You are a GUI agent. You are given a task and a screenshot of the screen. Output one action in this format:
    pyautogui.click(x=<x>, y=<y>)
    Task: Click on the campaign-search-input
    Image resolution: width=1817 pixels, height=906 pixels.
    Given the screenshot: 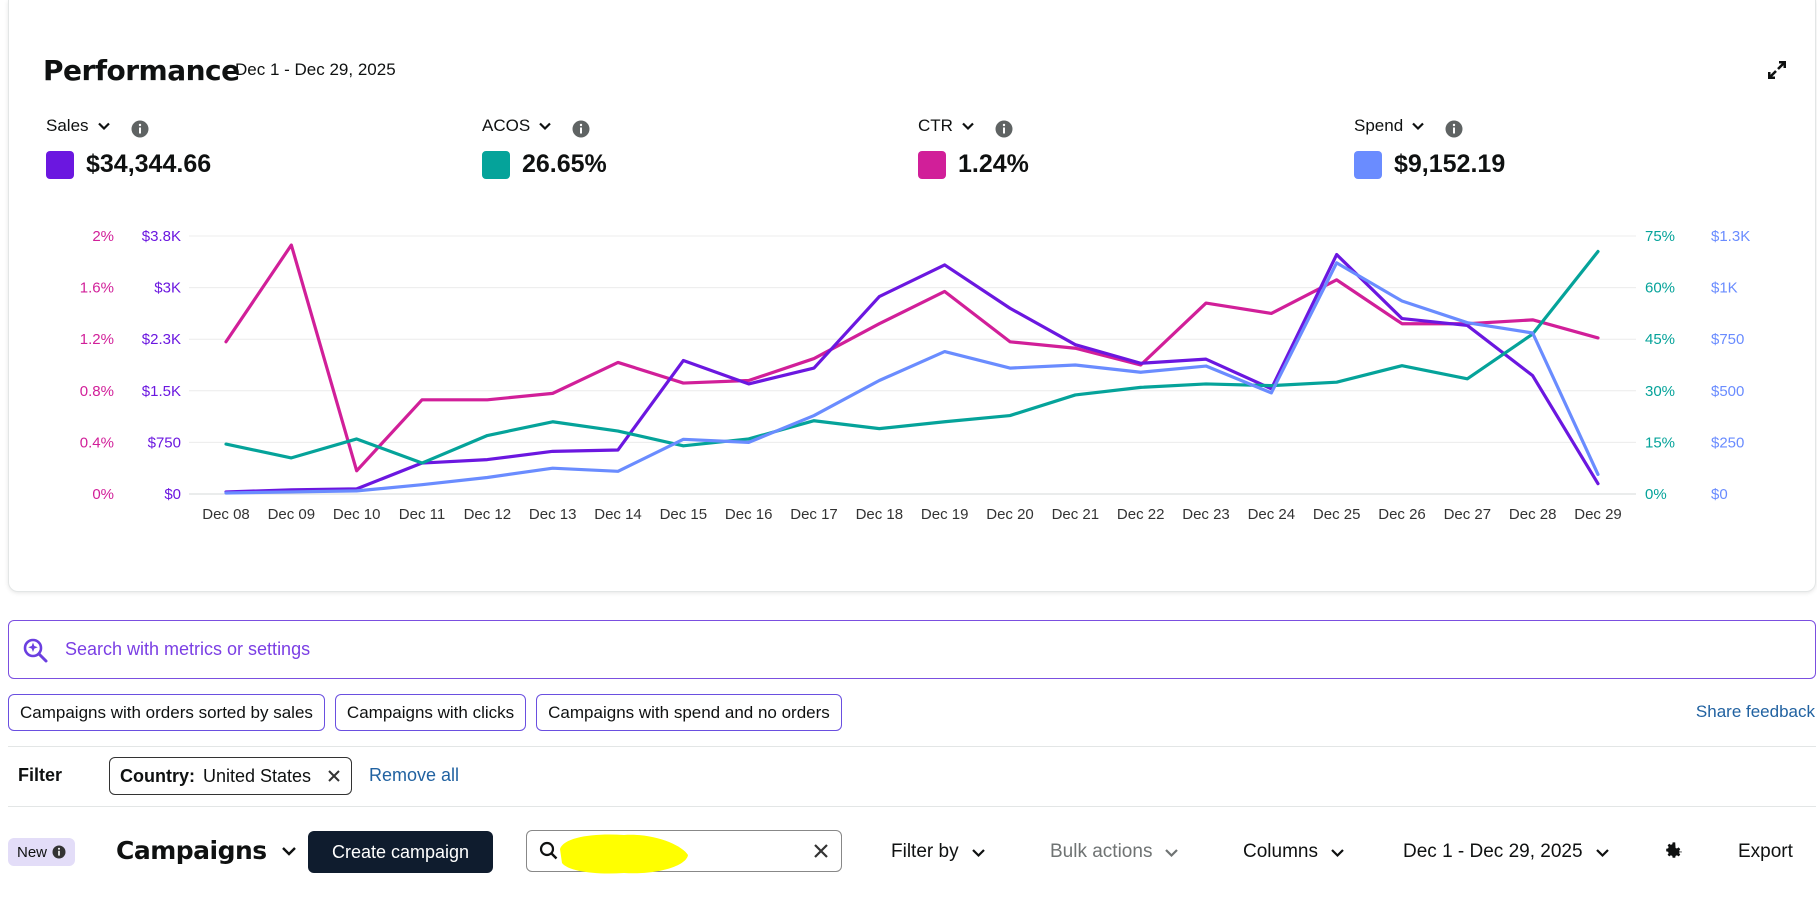 What is the action you would take?
    pyautogui.click(x=684, y=852)
    